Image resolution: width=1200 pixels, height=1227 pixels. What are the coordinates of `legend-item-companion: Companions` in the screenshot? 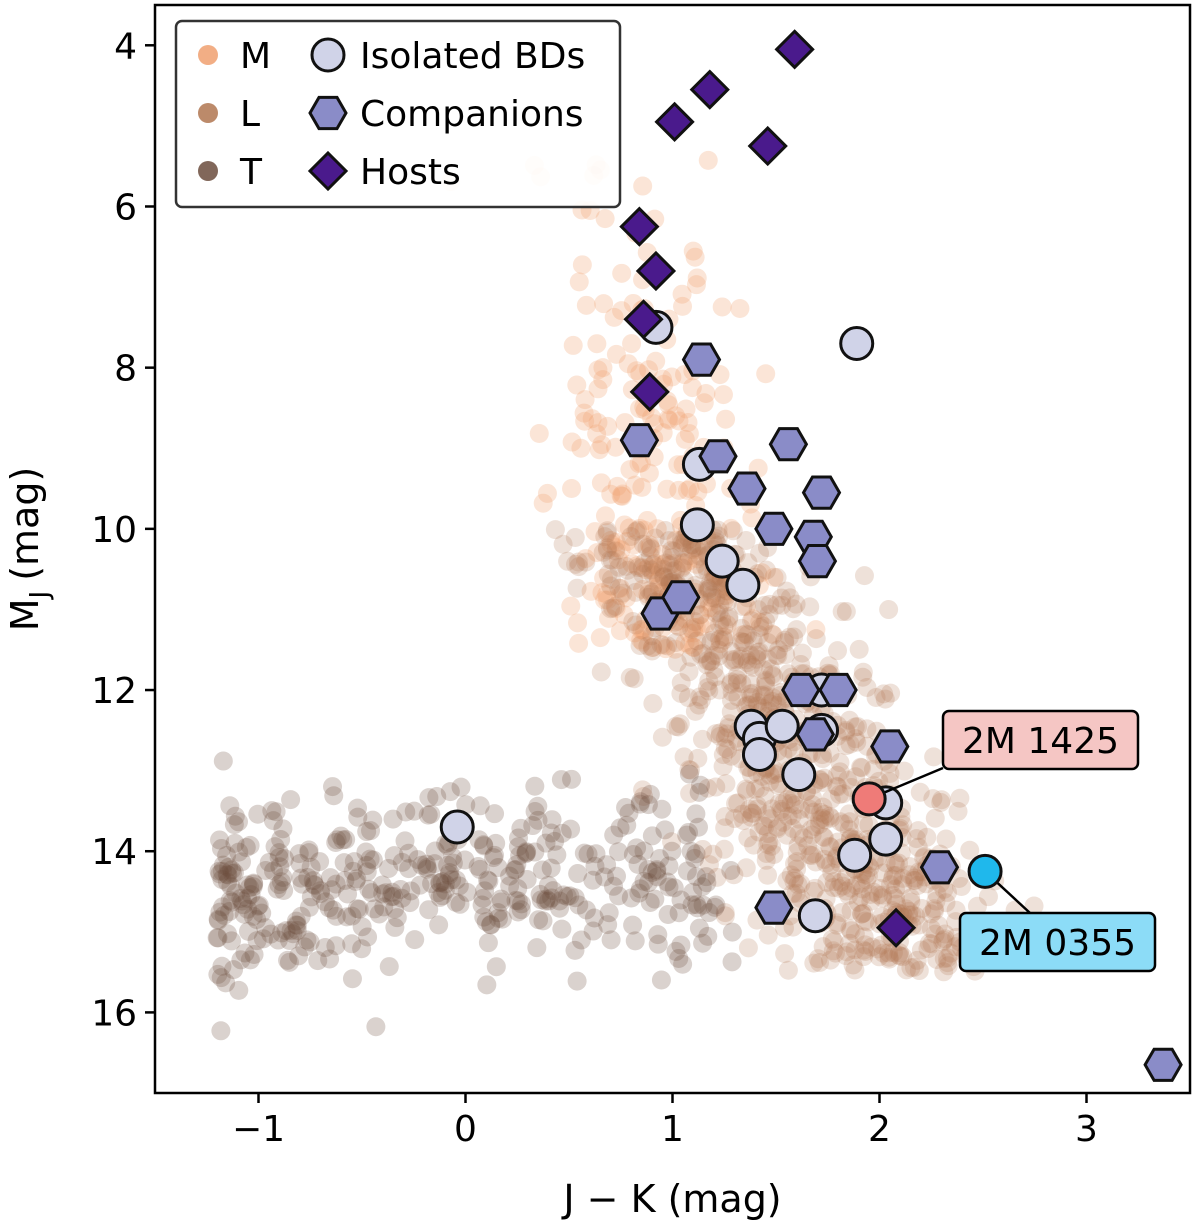 It's located at (446, 114).